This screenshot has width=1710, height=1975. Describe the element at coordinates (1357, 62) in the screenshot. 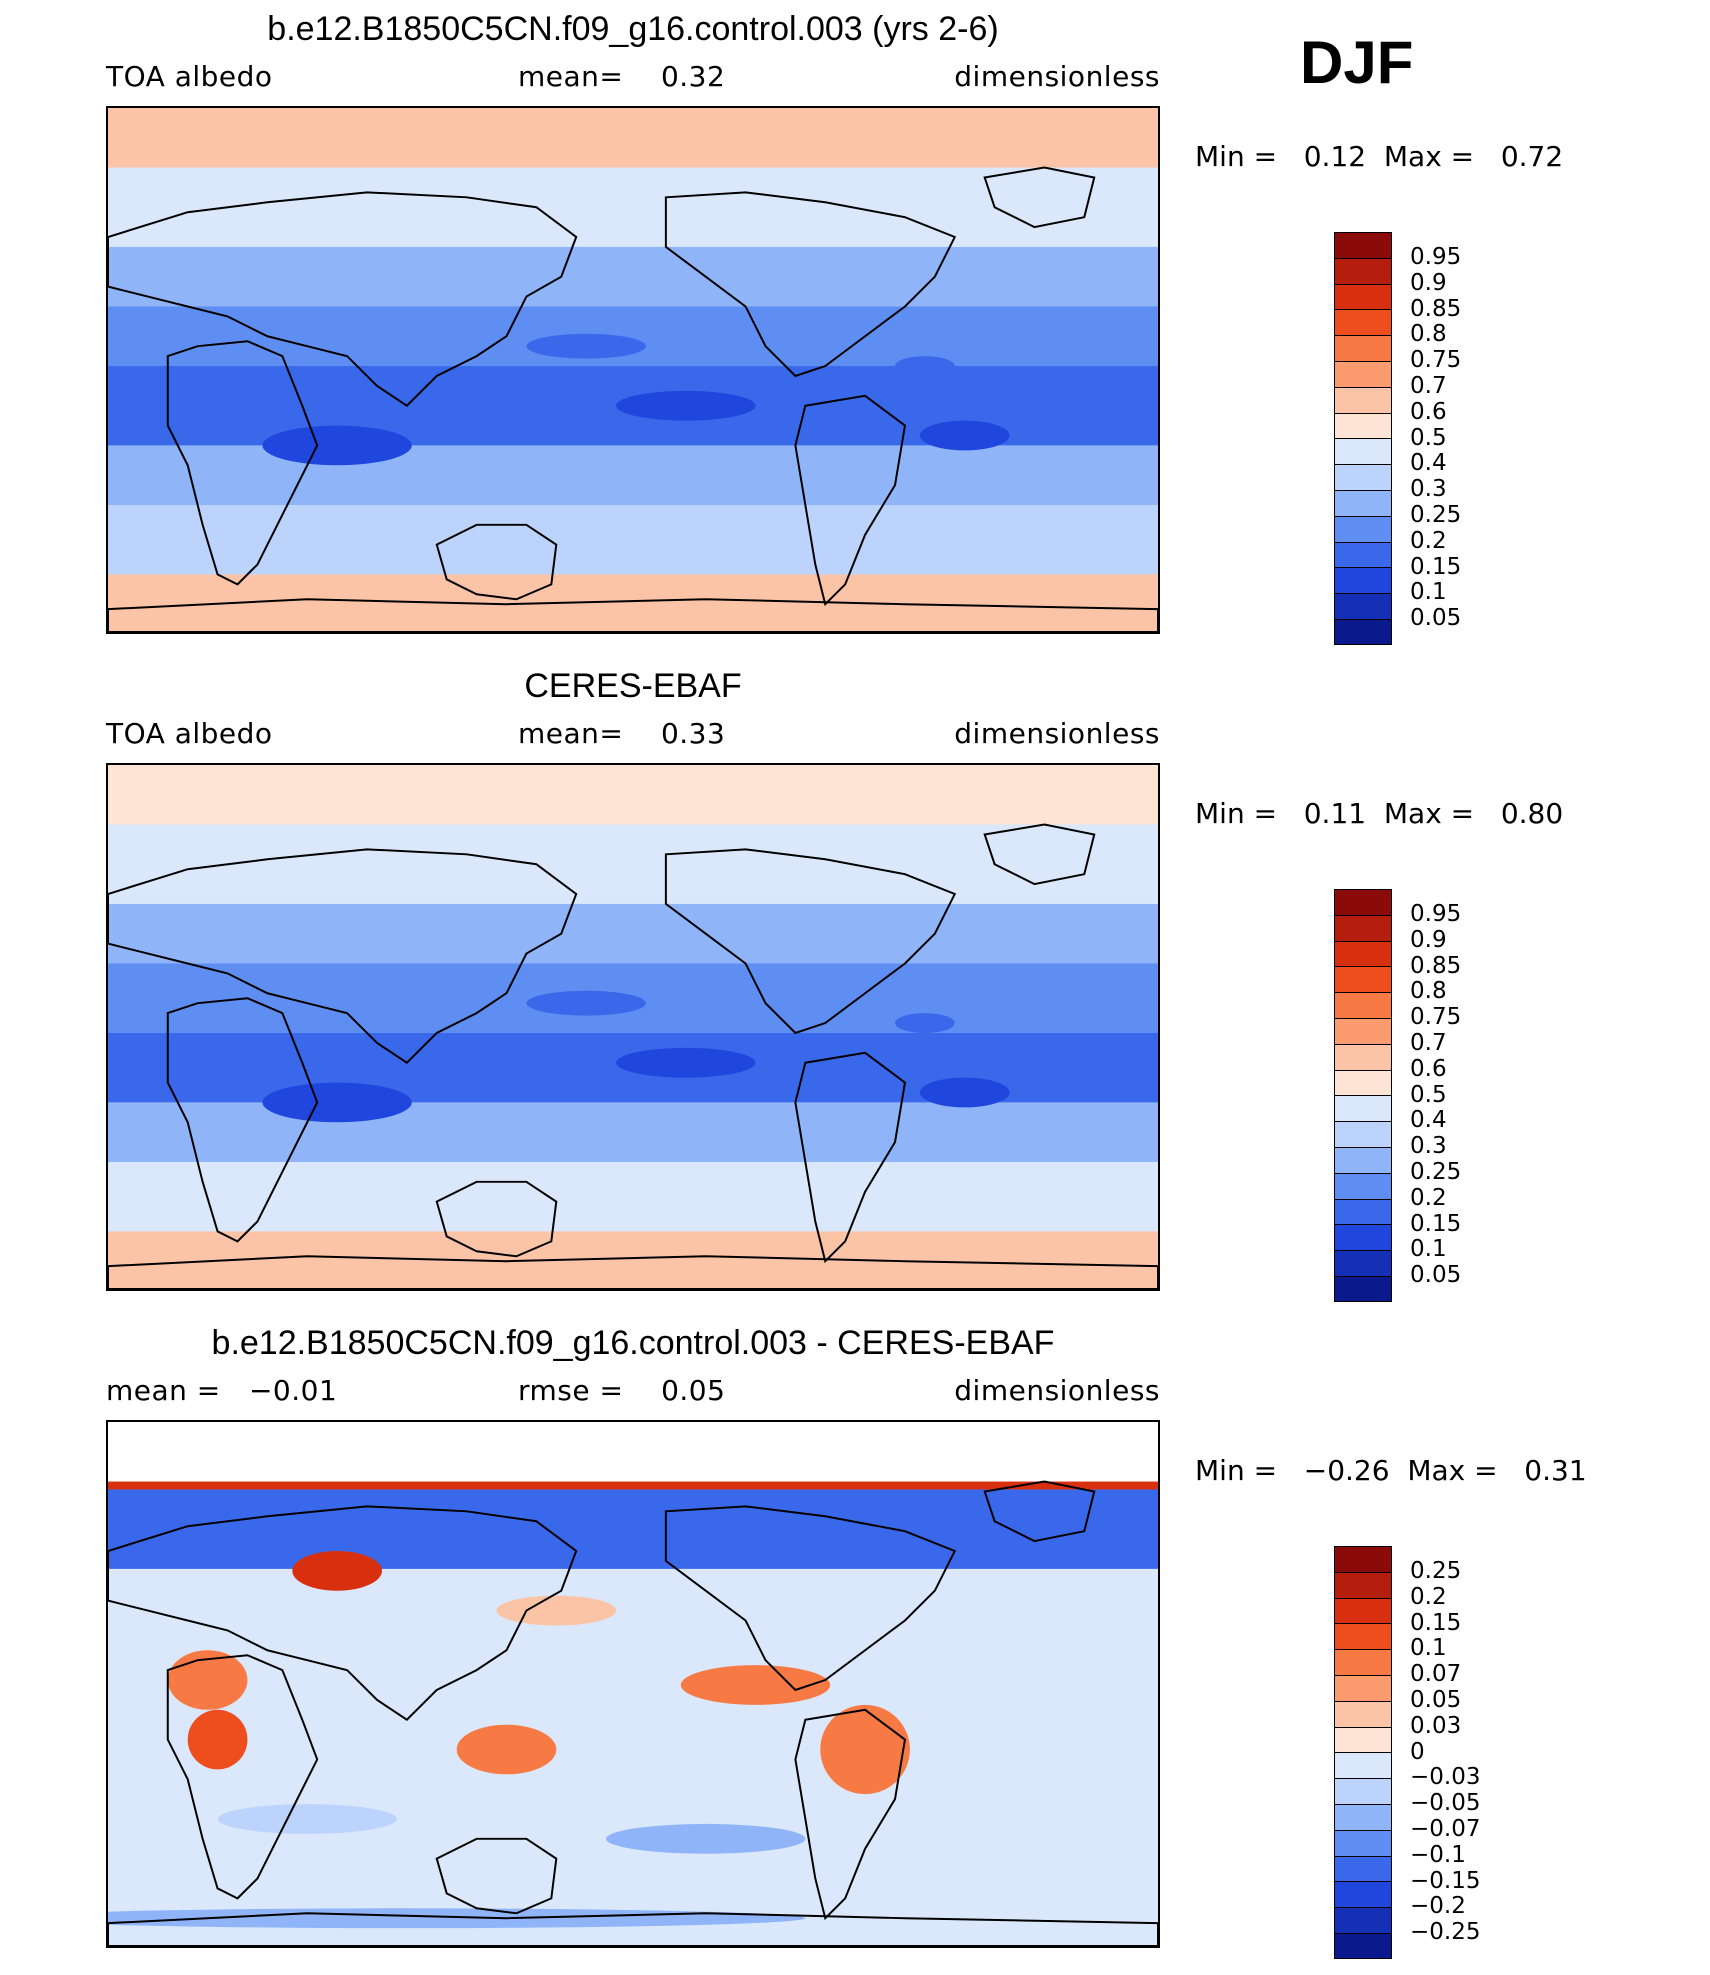

I see `season-label: DJF` at that location.